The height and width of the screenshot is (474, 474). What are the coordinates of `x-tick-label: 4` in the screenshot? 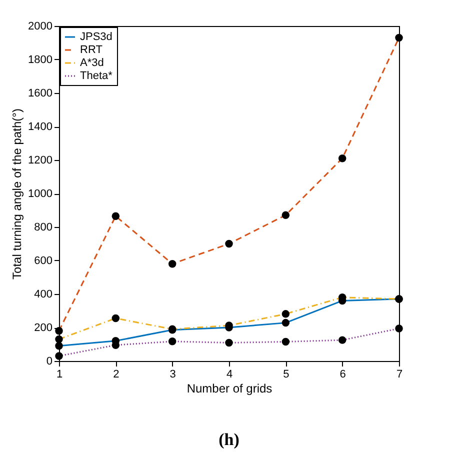 It's located at (229, 374).